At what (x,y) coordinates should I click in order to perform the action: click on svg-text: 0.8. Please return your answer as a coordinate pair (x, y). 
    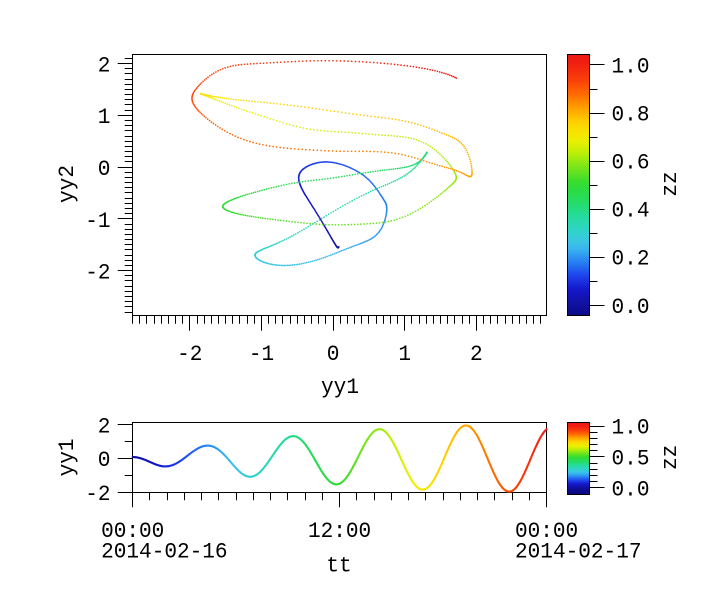
    Looking at the image, I should click on (631, 115).